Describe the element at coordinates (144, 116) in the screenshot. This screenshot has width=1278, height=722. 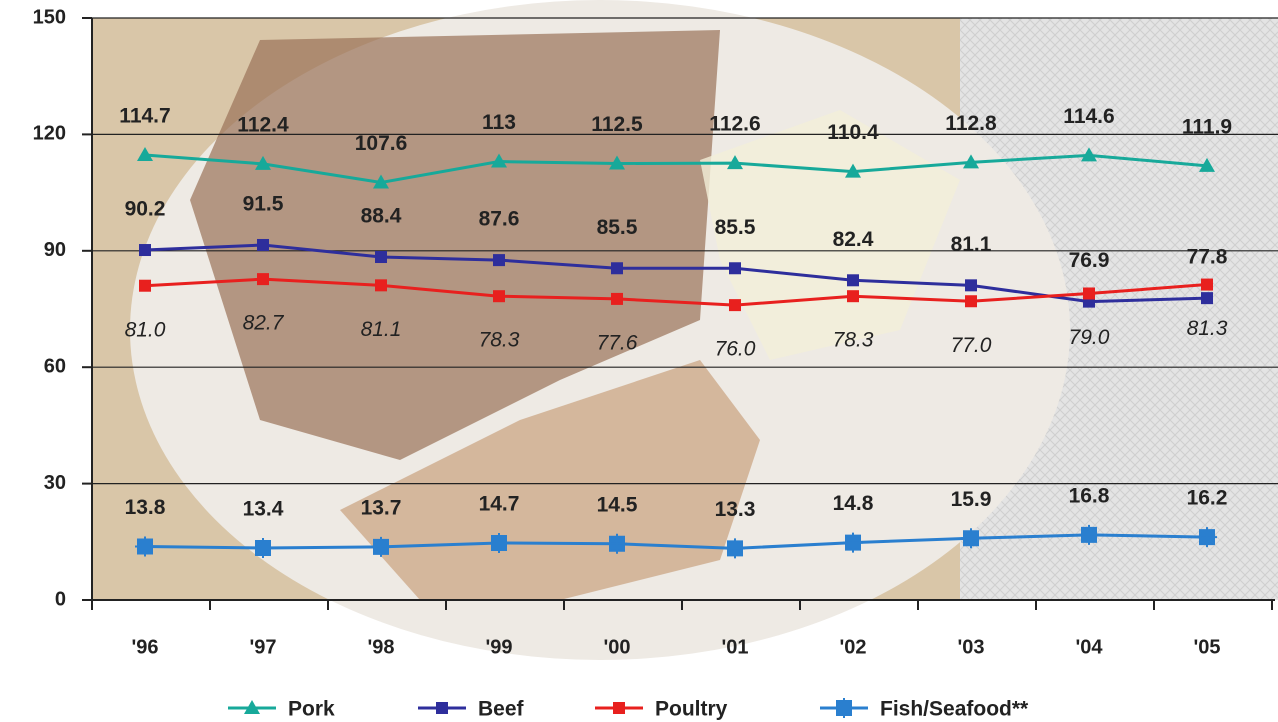
I see `data-label: 114.7` at that location.